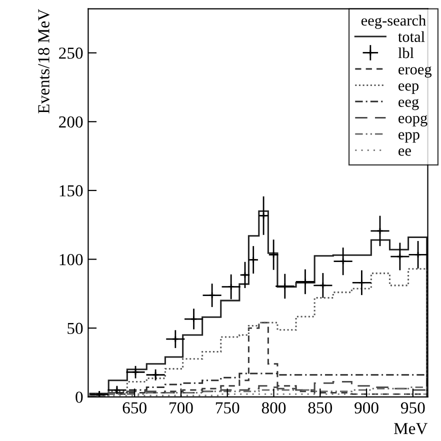  I want to click on y-tick-label: 150, so click(71, 190).